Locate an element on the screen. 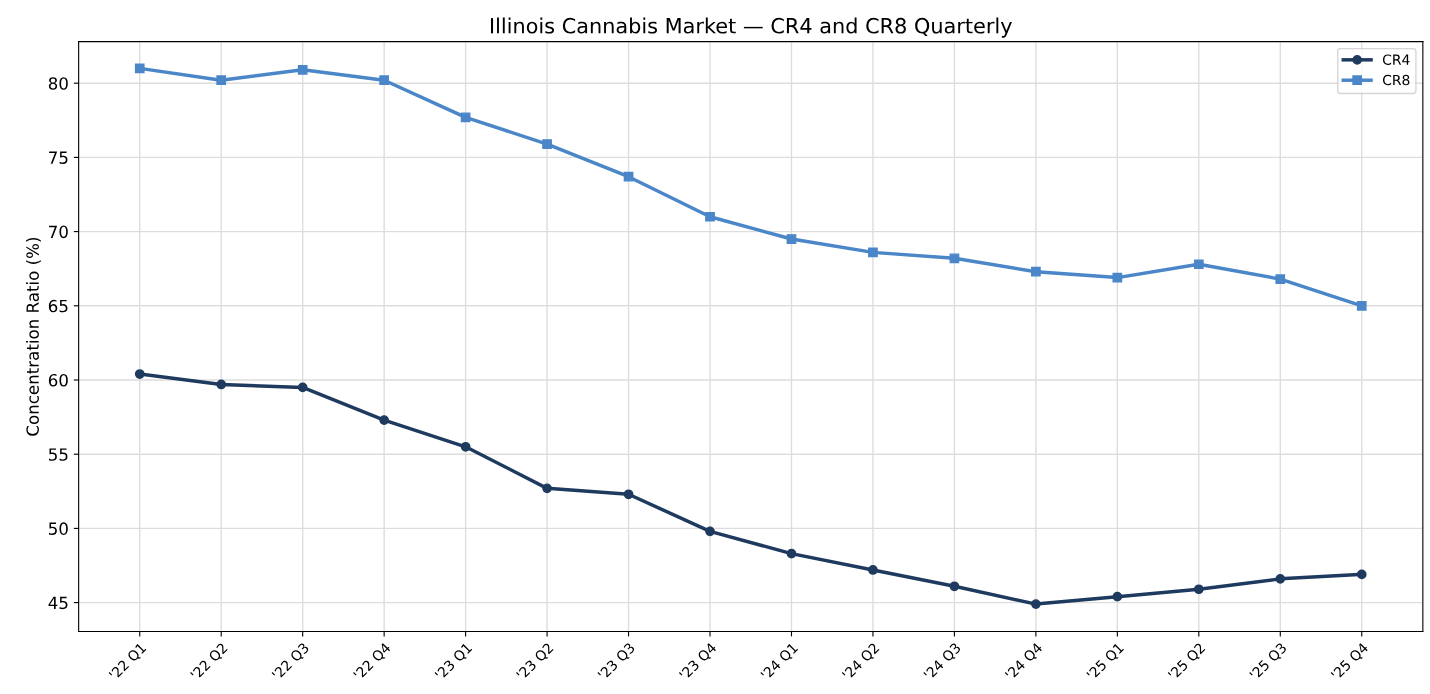  x-tick-label: '24 Q3 is located at coordinates (943, 662).